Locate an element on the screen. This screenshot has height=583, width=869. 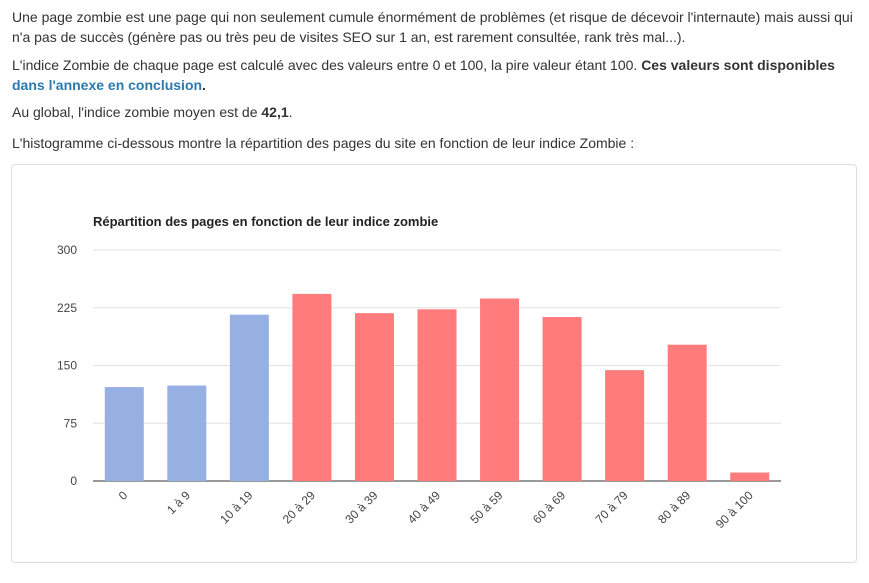
y-tick-label: 150 is located at coordinates (67, 366).